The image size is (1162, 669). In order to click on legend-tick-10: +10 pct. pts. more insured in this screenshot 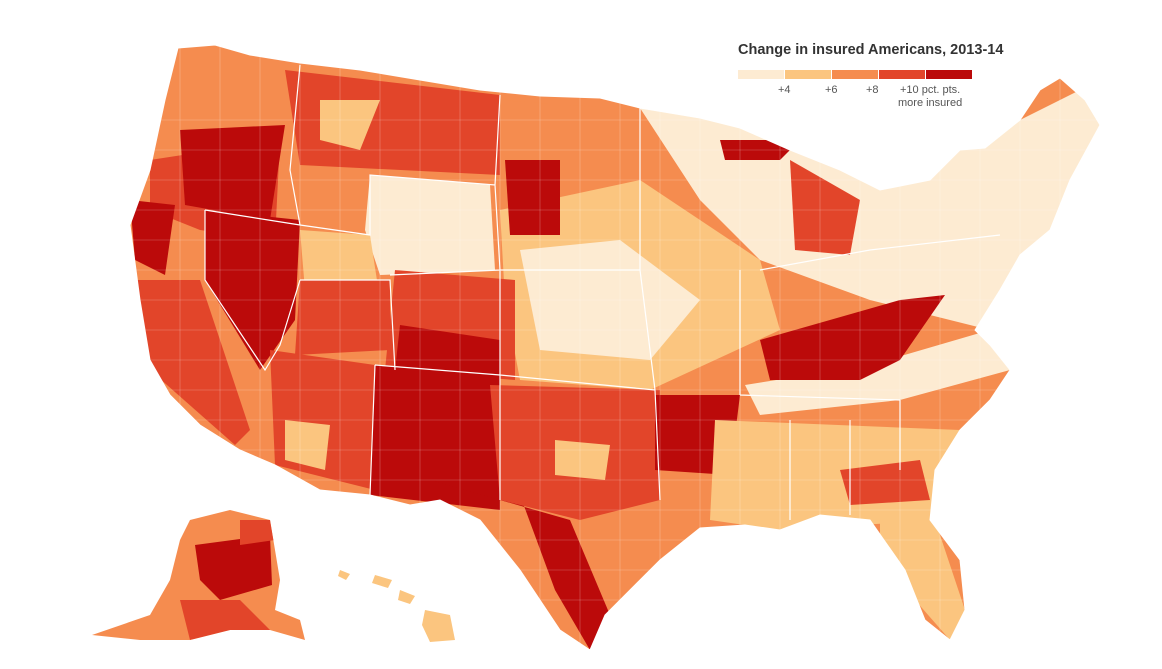, I will do `click(930, 97)`.